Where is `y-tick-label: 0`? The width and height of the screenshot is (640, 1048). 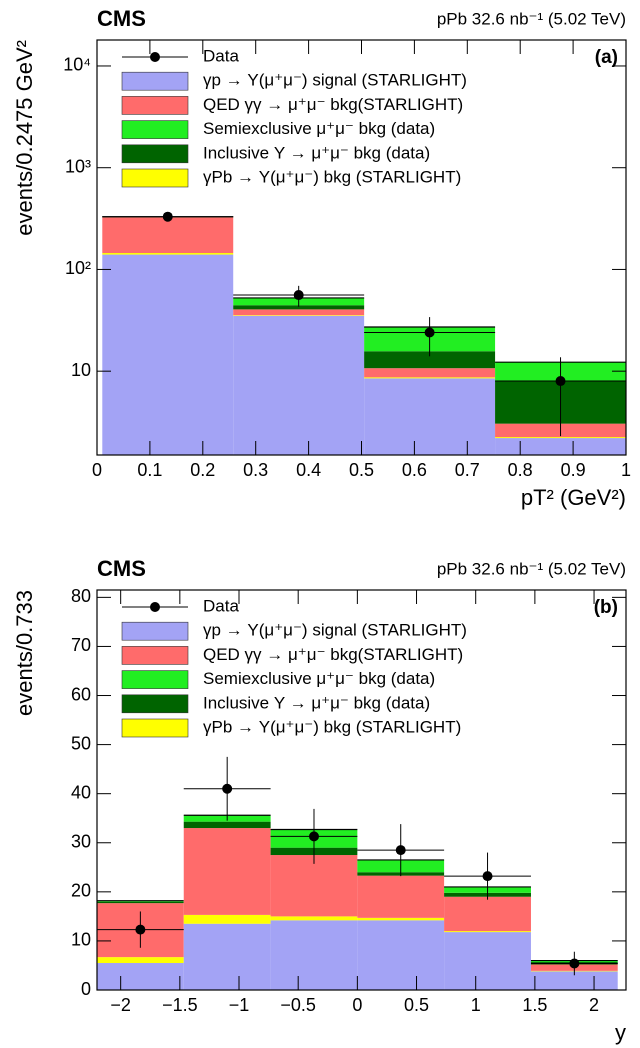
y-tick-label: 0 is located at coordinates (86, 989).